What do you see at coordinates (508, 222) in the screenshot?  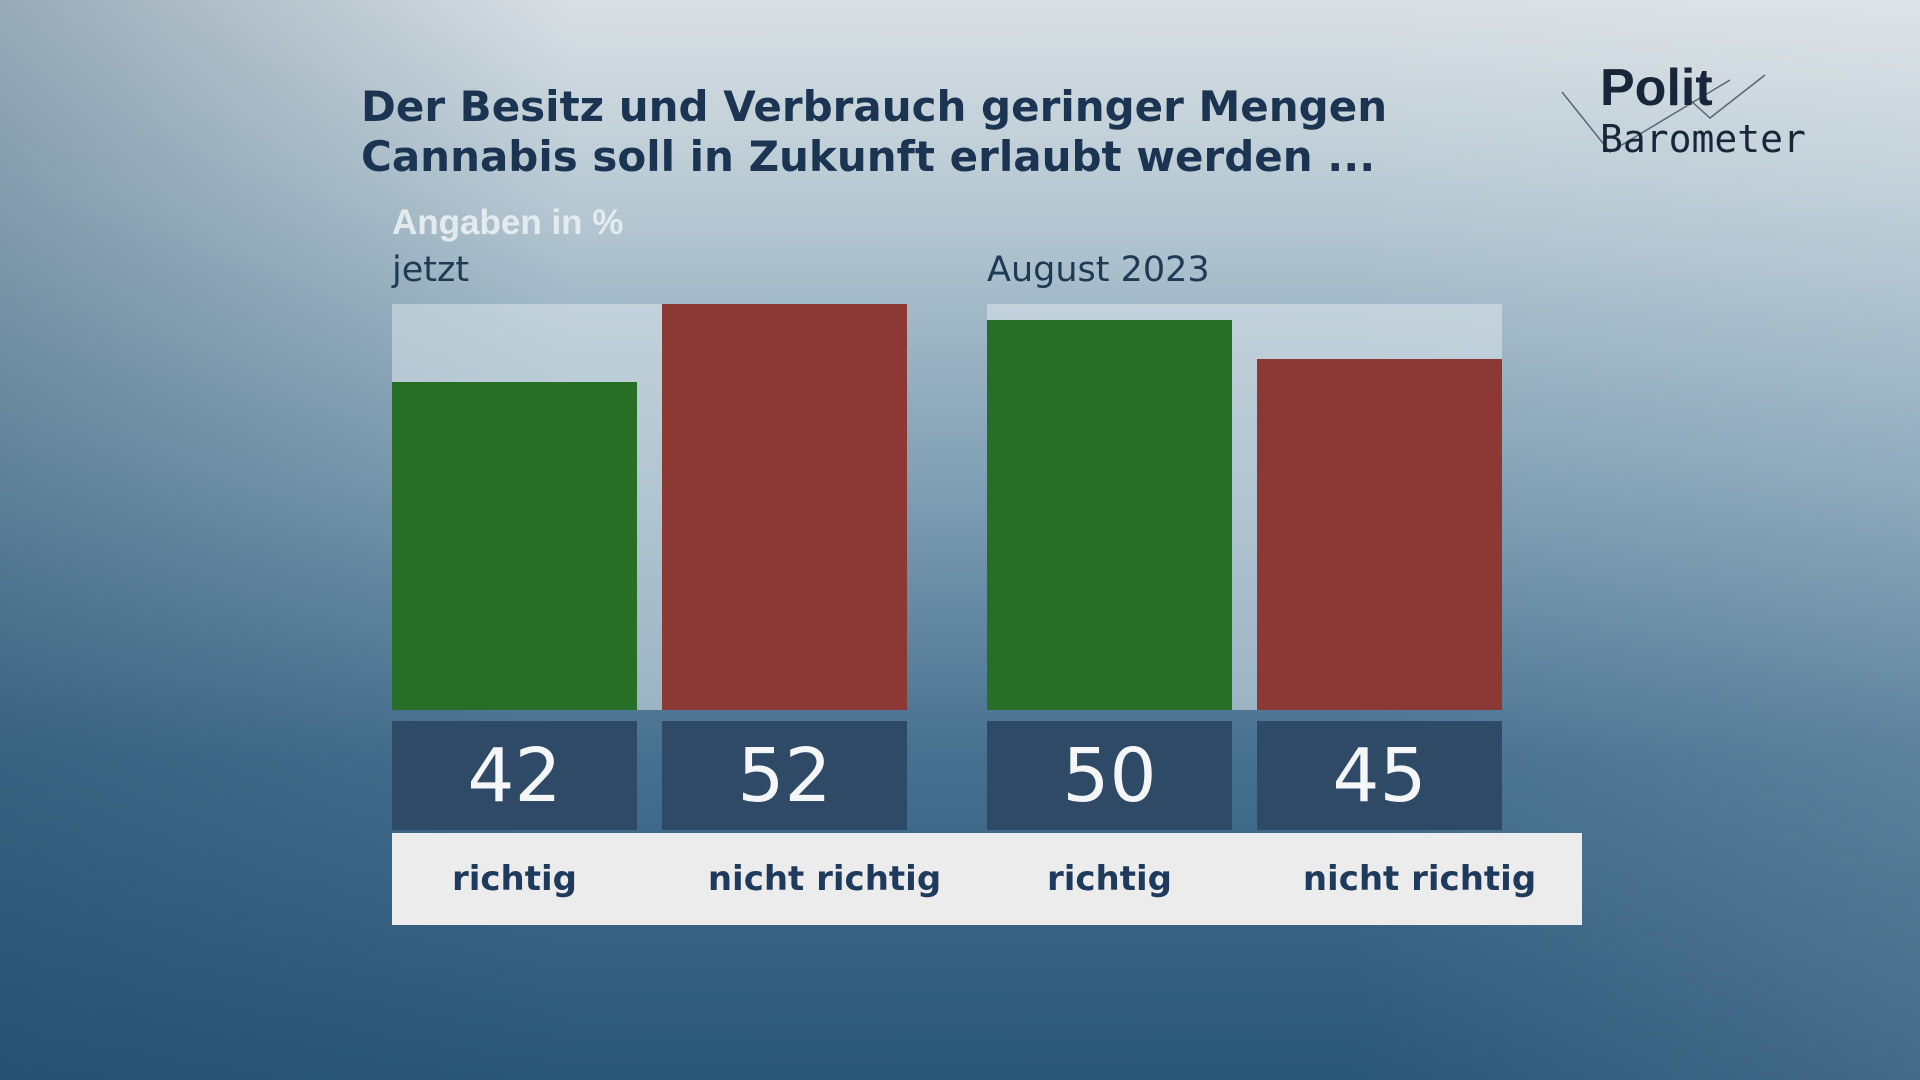 I see `unit-label: Angaben in %` at bounding box center [508, 222].